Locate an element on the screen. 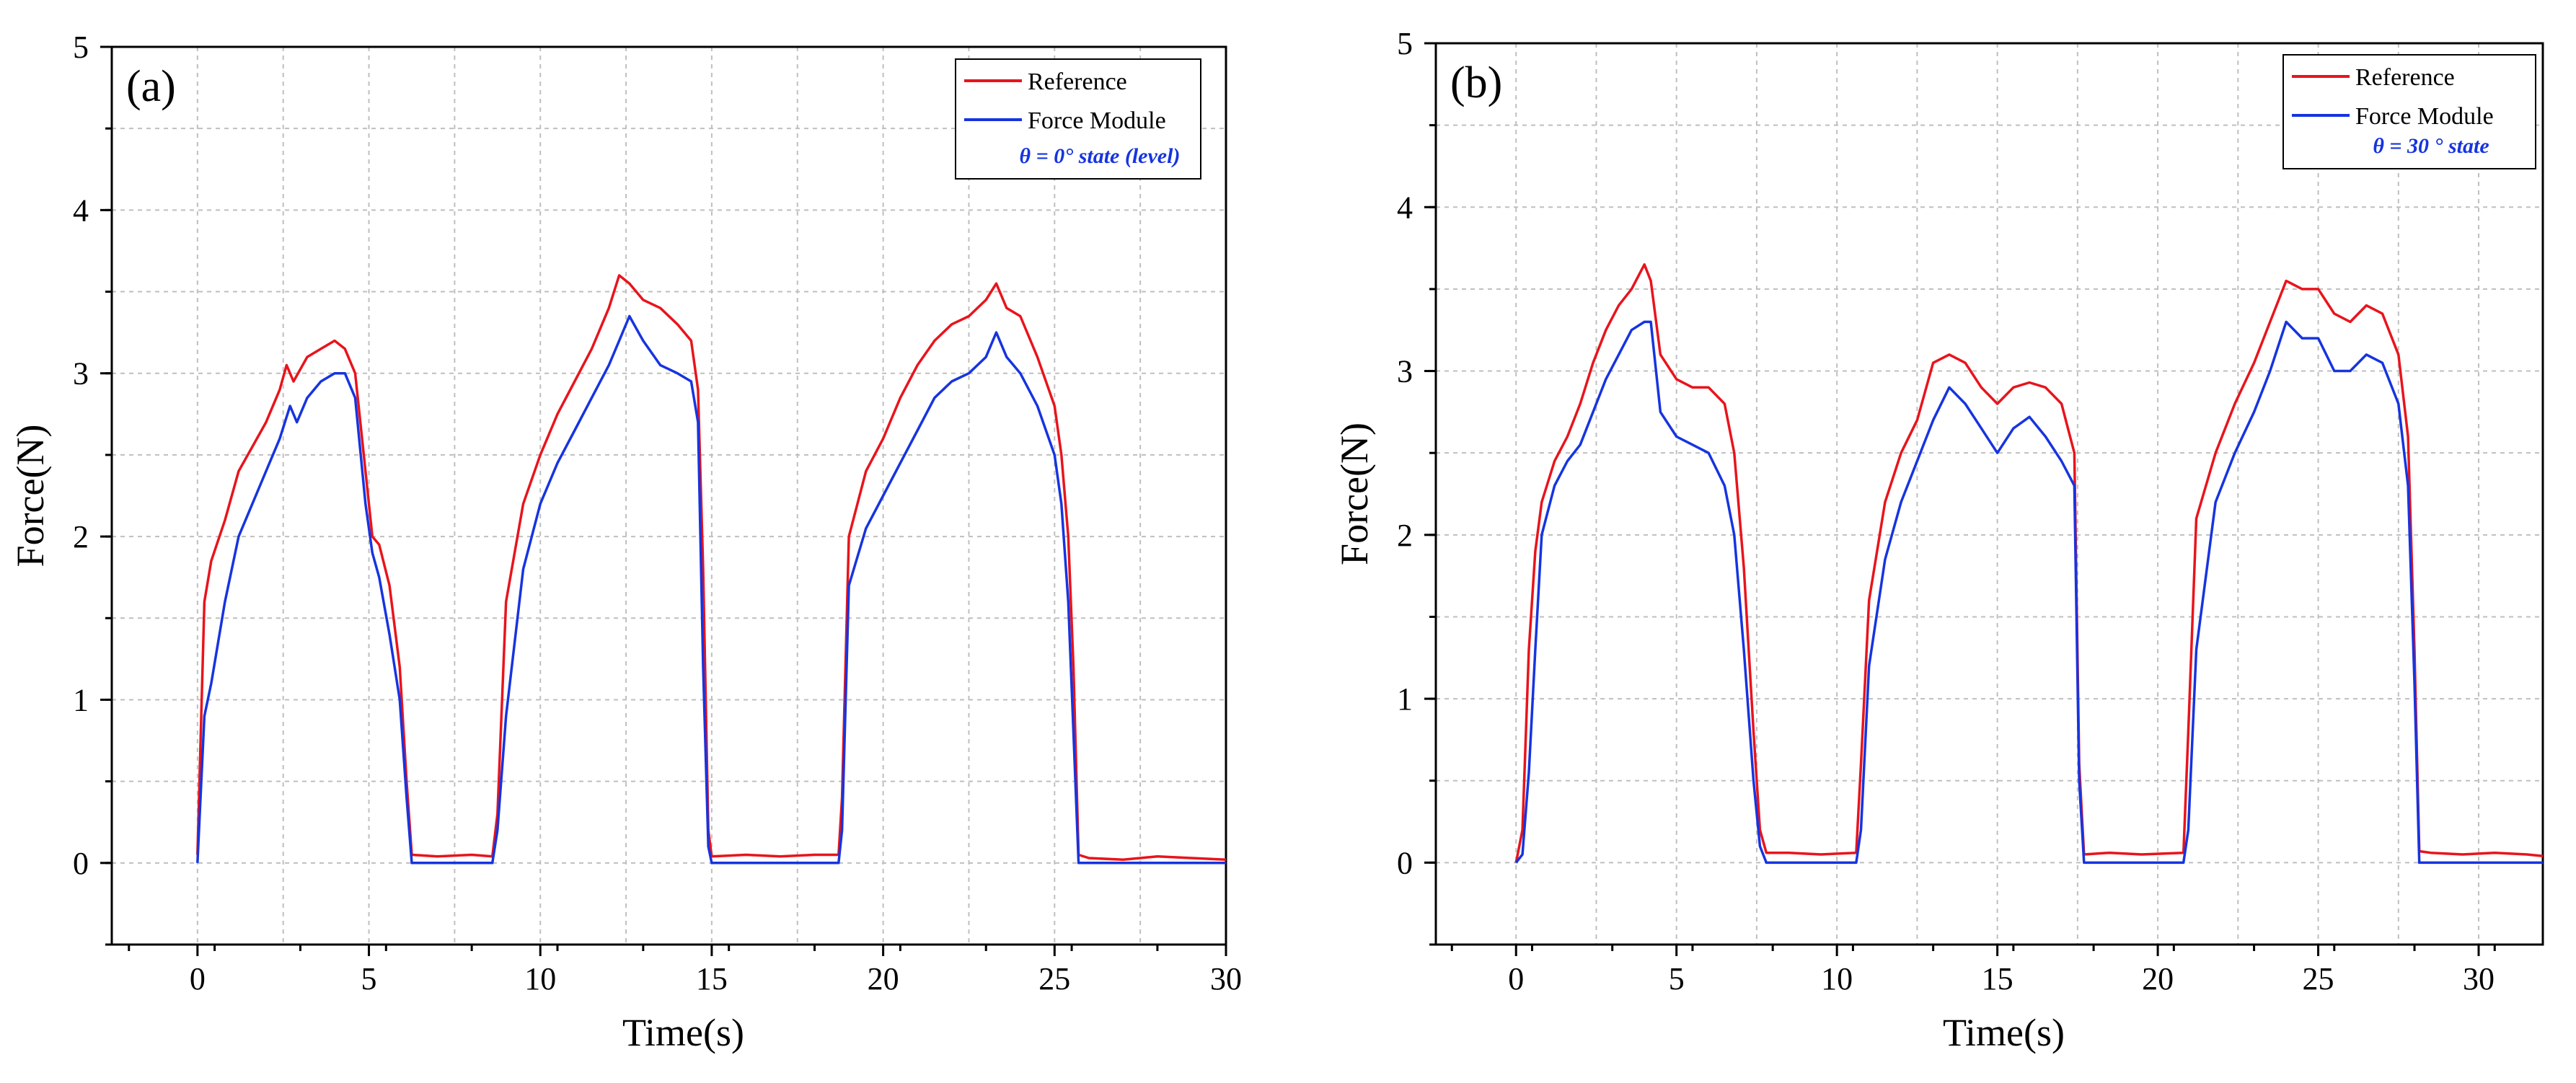  chart-b-legend-label-0: Reference is located at coordinates (2405, 78).